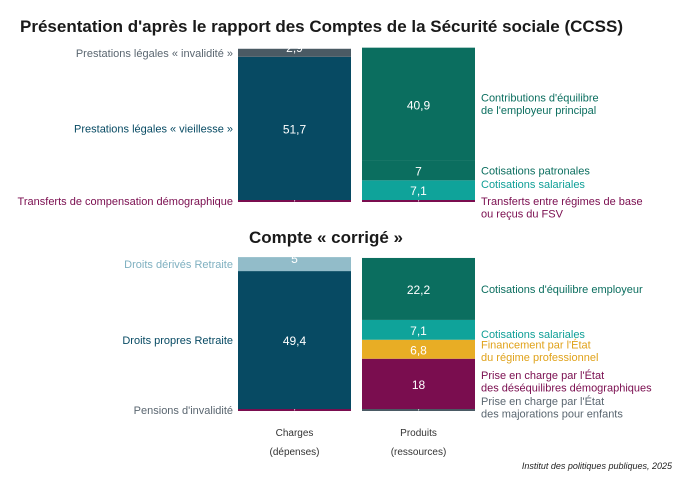 The width and height of the screenshot is (684, 481). I want to click on data-label: 7, so click(418, 172).